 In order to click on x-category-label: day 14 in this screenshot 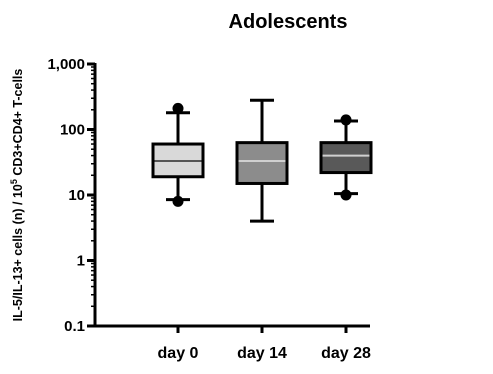, I will do `click(262, 353)`.